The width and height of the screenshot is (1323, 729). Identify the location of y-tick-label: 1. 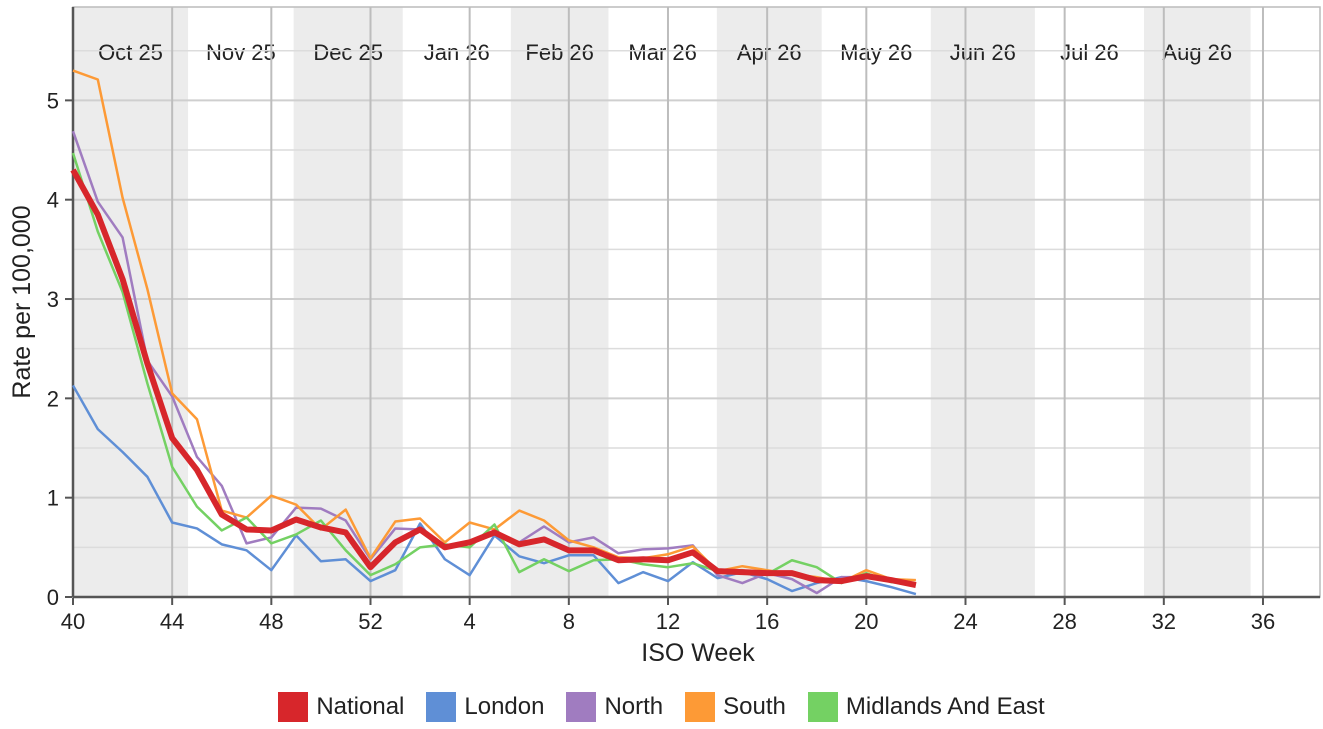
(53, 498).